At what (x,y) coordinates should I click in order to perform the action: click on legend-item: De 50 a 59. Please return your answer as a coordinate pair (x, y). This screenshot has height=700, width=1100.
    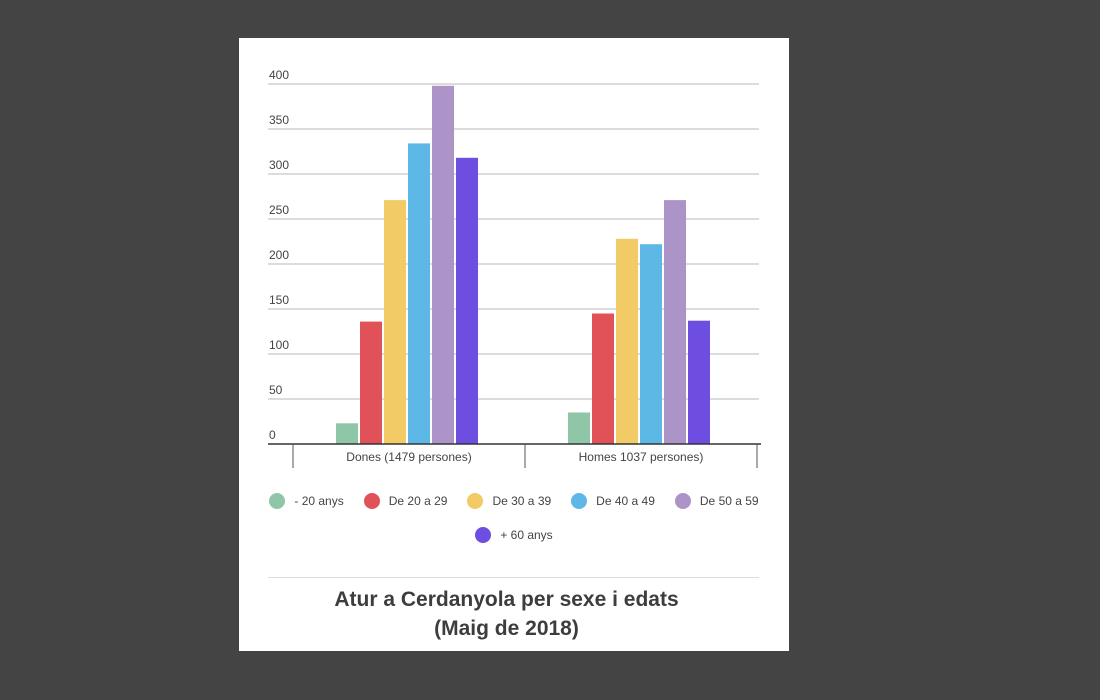
    Looking at the image, I should click on (716, 501).